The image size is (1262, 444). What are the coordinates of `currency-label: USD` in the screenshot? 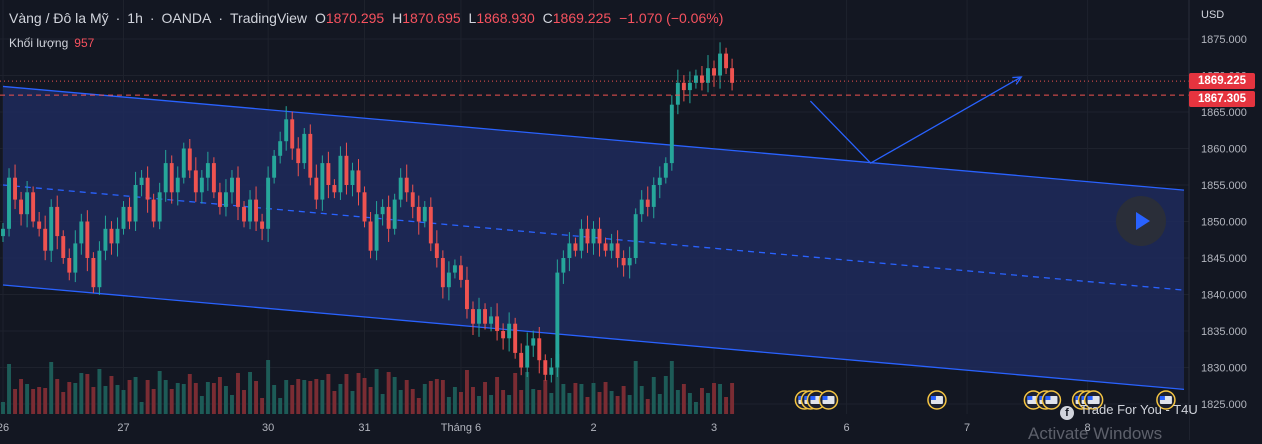 It's located at (1213, 15).